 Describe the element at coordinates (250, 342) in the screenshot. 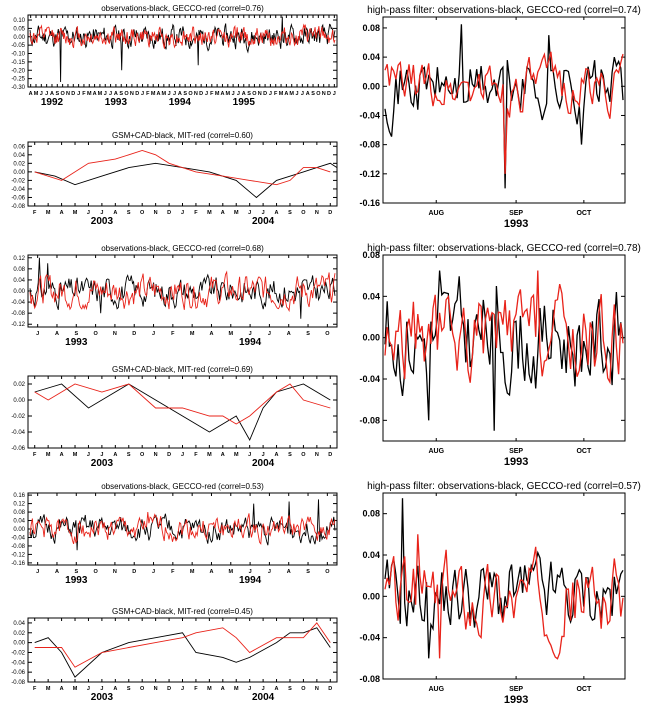

I see `year-label: 1994` at that location.